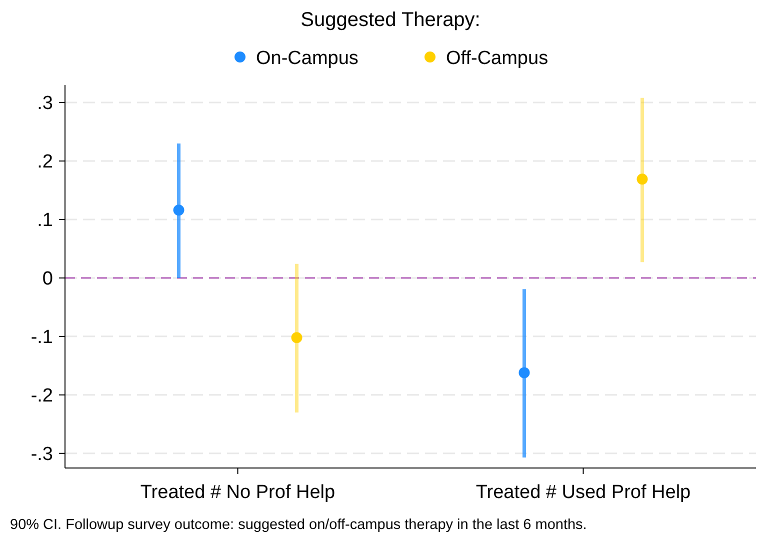  I want to click on legend-label: Off-Campus, so click(497, 58).